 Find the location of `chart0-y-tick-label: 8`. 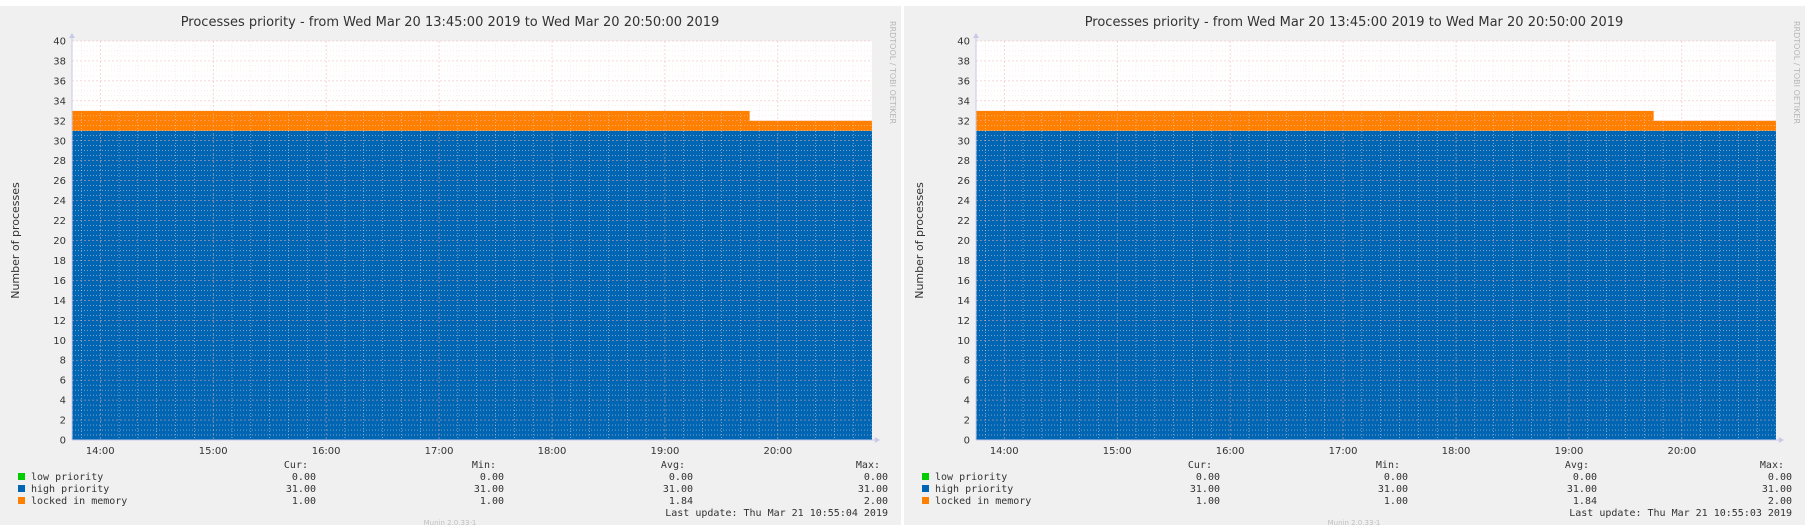

chart0-y-tick-label: 8 is located at coordinates (63, 361).